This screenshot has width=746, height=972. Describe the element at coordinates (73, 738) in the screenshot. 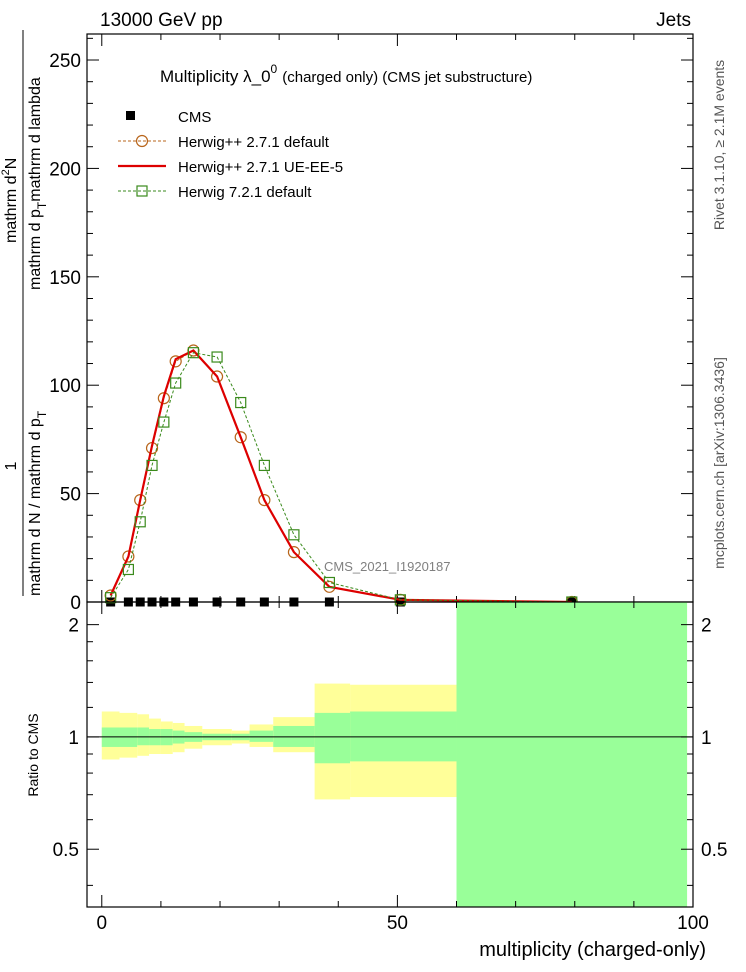

I see `ratio-y-tick-label: 1` at that location.